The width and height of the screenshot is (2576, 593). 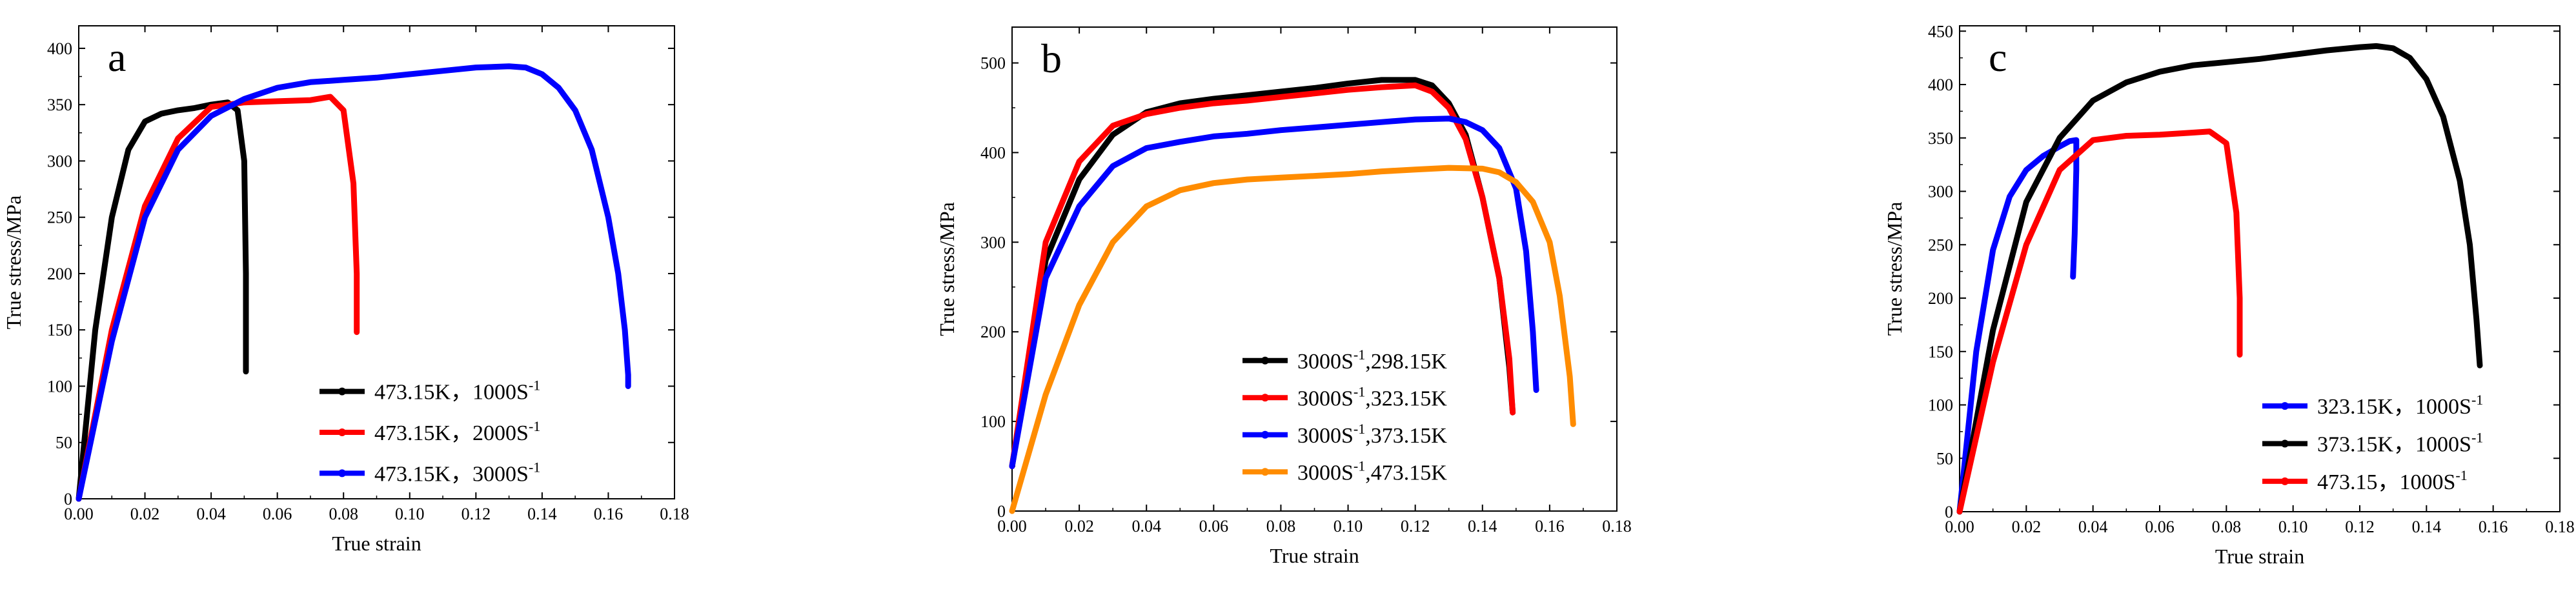 What do you see at coordinates (117, 57) in the screenshot?
I see `panel-label: a` at bounding box center [117, 57].